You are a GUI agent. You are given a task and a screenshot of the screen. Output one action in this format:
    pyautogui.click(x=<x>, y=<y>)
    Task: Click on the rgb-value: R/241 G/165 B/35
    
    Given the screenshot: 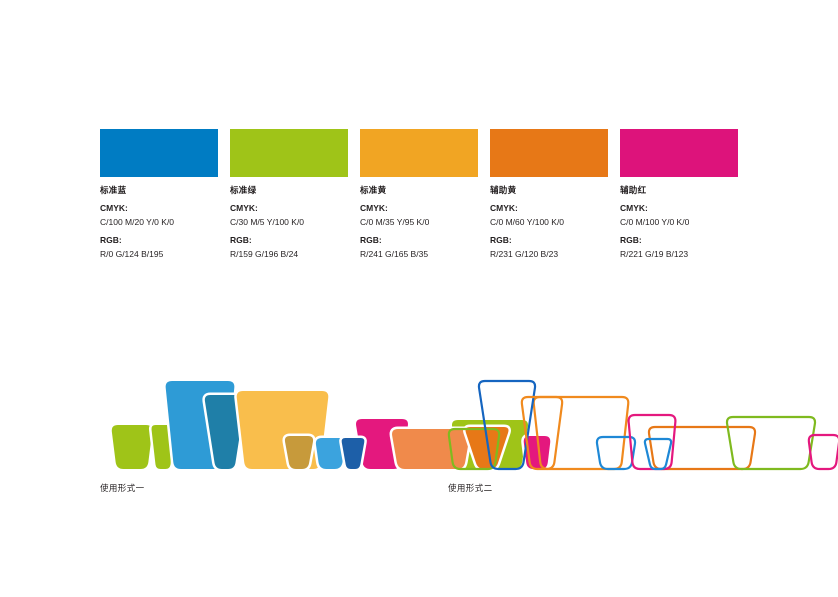 What is the action you would take?
    pyautogui.click(x=394, y=254)
    